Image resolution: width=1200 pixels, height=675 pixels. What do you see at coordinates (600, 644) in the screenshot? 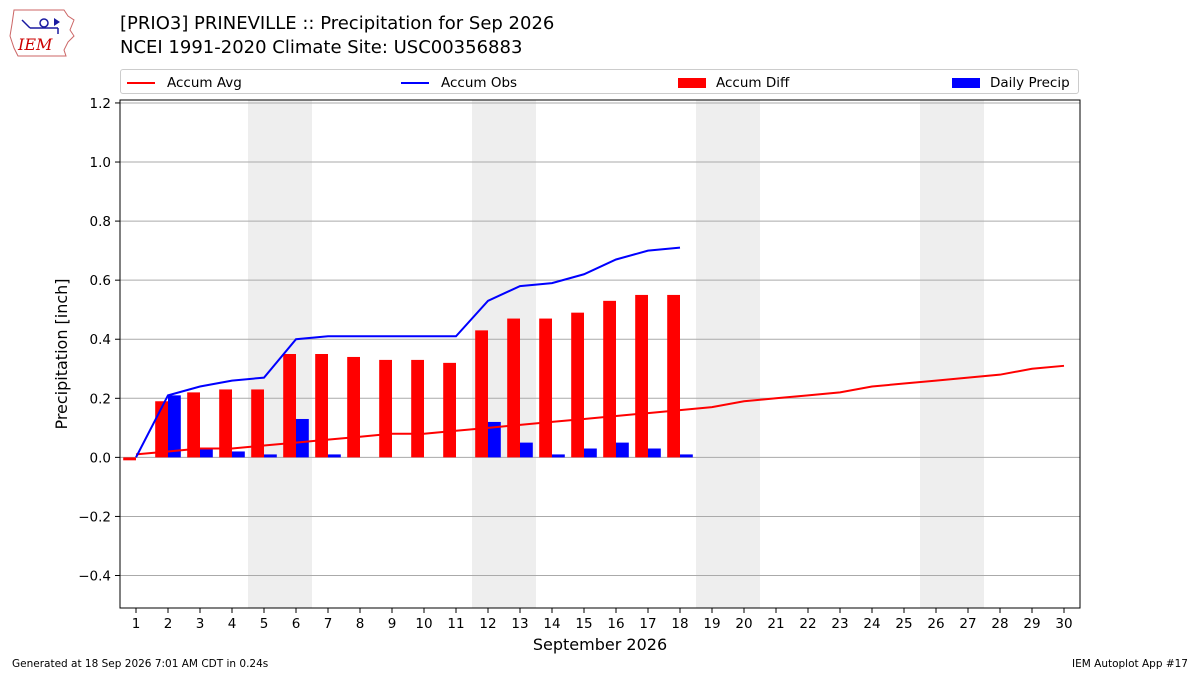
I see `x-axis-label: September 2026` at bounding box center [600, 644].